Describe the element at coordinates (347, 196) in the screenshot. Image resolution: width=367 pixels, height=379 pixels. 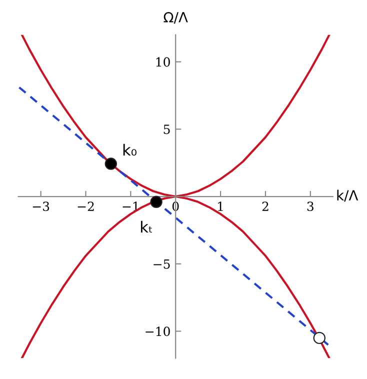
I see `x-axis-title: k/Λ` at that location.